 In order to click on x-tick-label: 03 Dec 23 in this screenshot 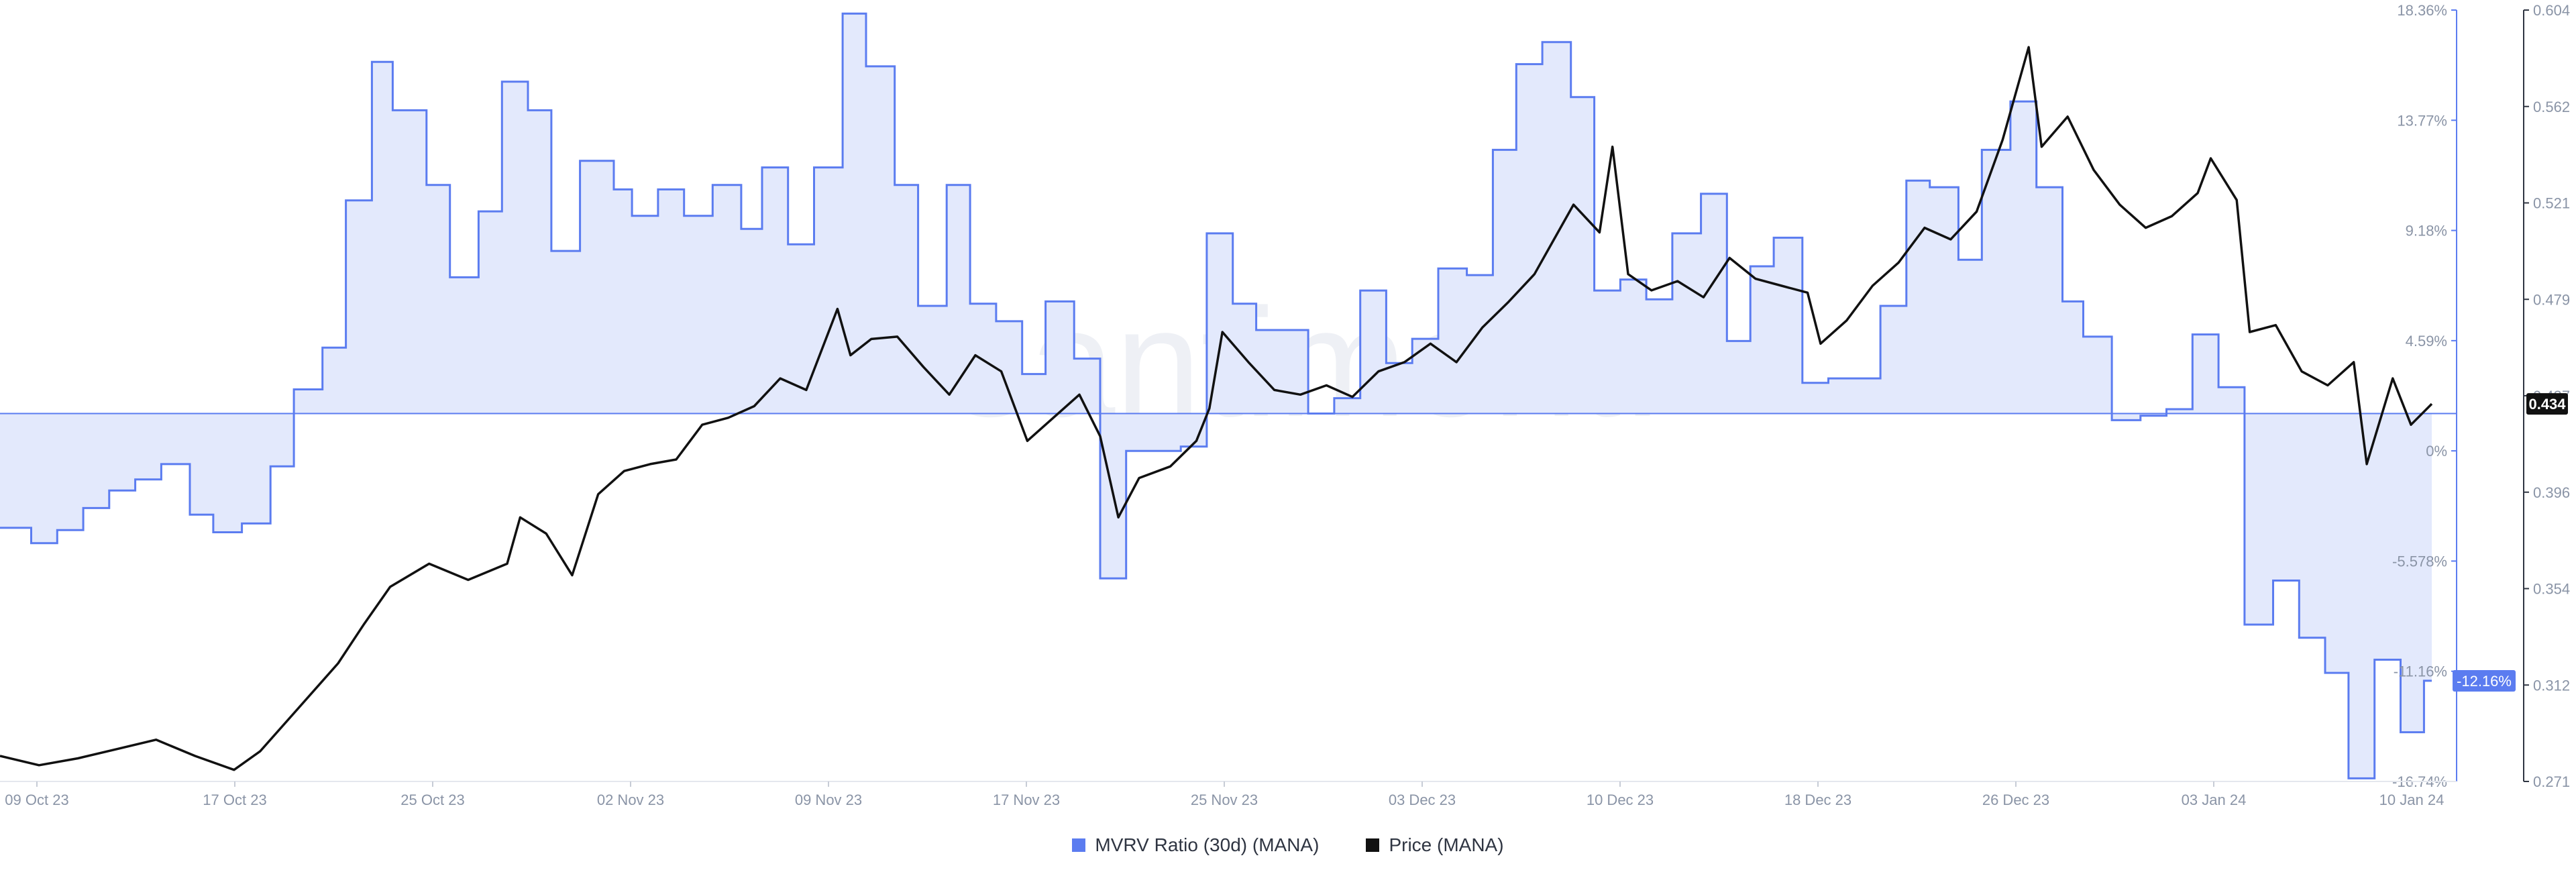, I will do `click(1422, 800)`.